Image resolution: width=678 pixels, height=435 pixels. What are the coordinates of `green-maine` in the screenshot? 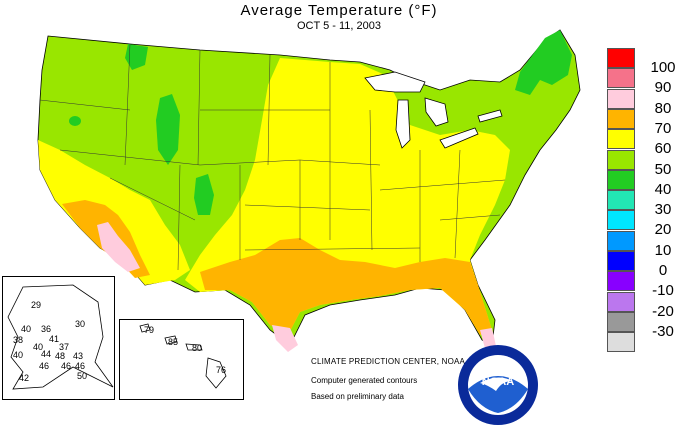 It's located at (543, 62).